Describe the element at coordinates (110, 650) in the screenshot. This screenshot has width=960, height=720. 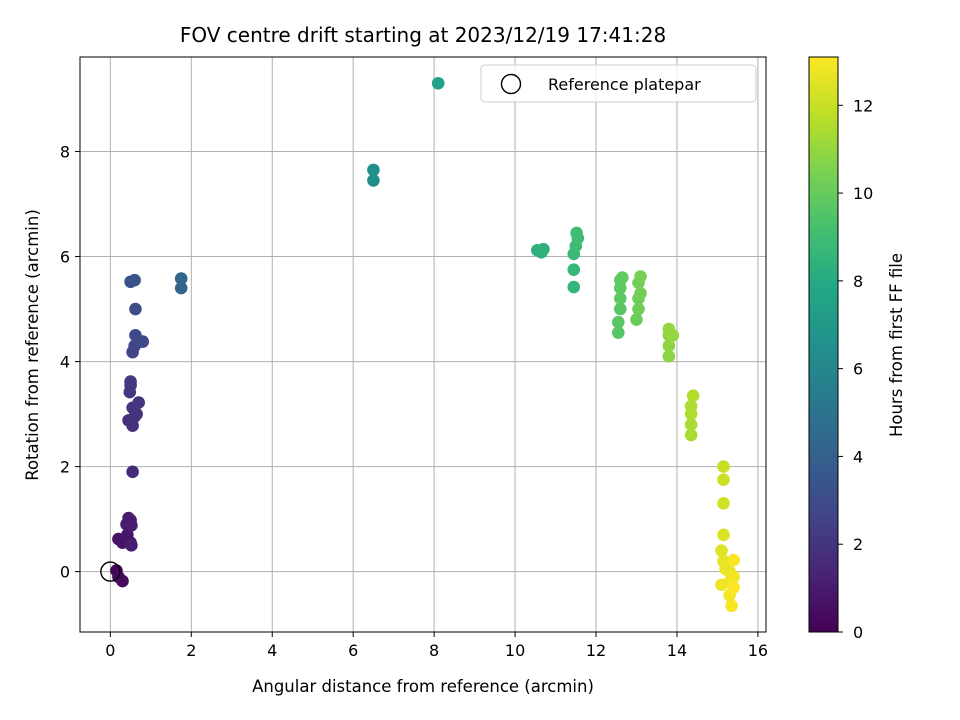
I see `x-tick-label: 0` at that location.